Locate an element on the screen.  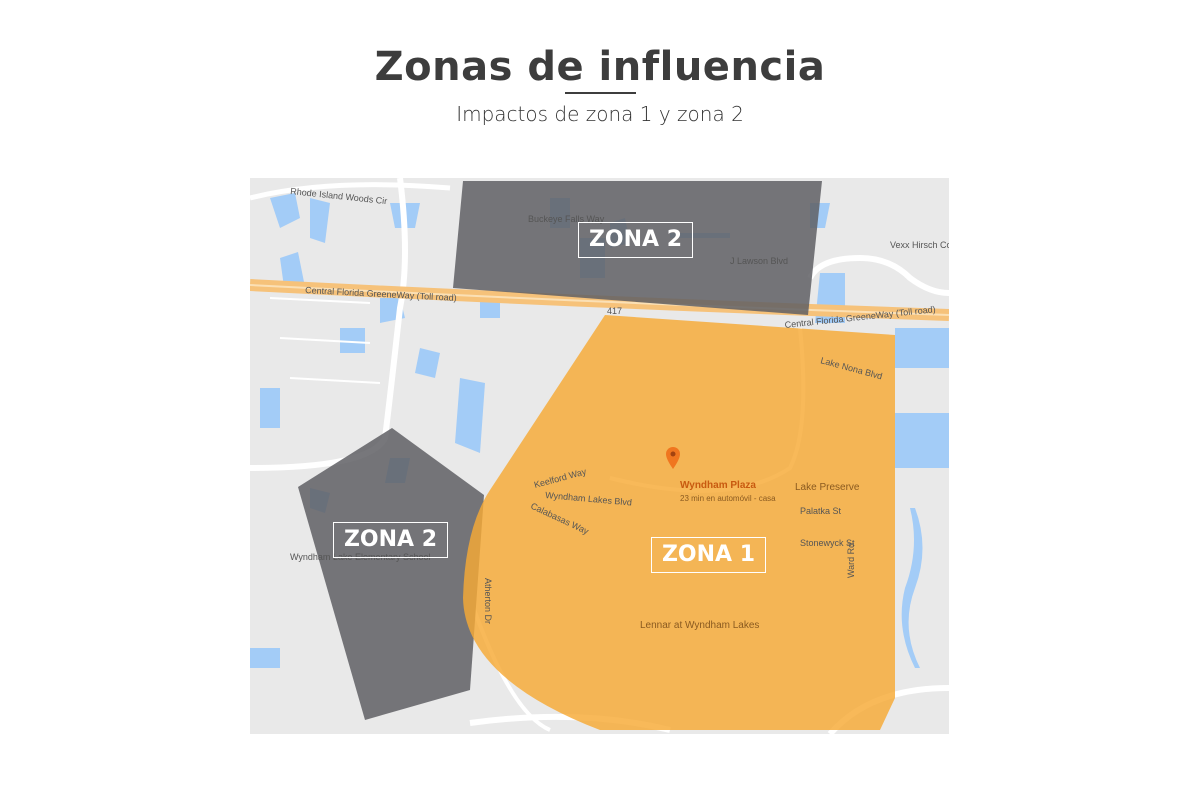
zona-2-west-label: ZONA 2 is located at coordinates (390, 540).